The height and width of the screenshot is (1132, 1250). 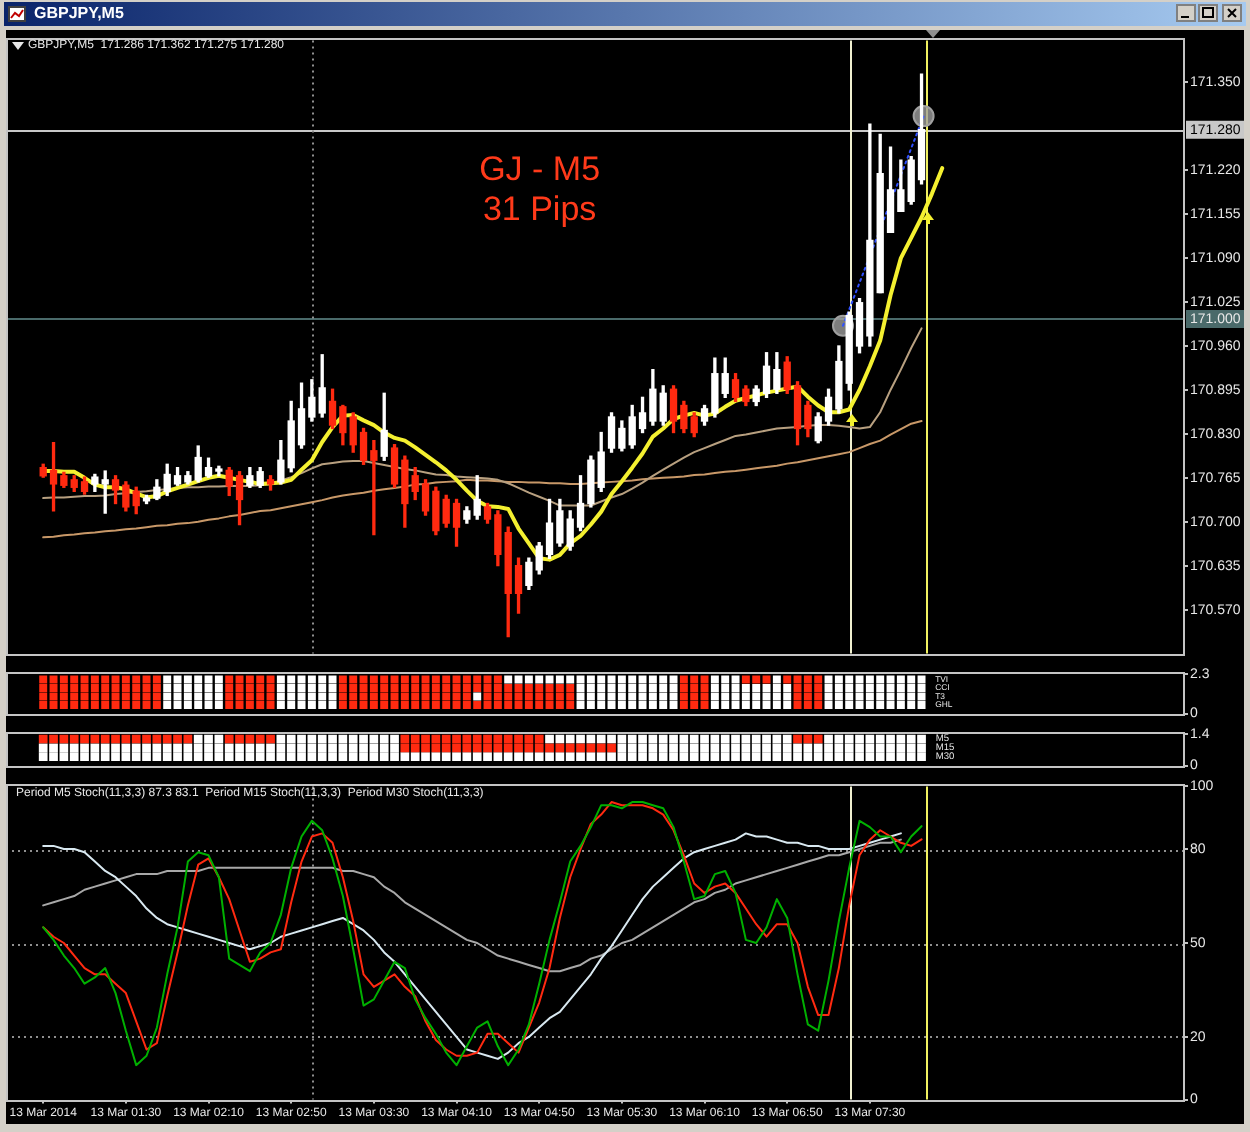 What do you see at coordinates (540, 170) in the screenshot?
I see `annotation: GJ - M5` at bounding box center [540, 170].